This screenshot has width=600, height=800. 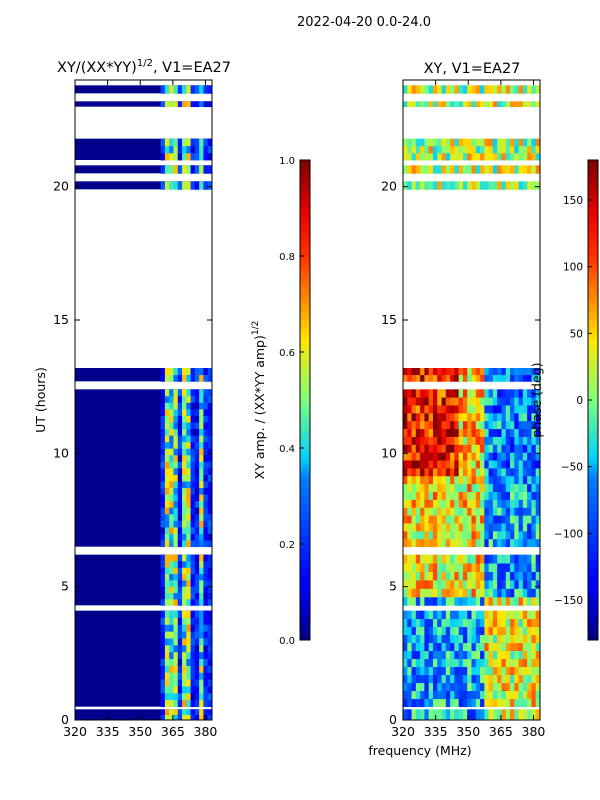 I want to click on phase-xtick-label: 350, so click(x=468, y=731).